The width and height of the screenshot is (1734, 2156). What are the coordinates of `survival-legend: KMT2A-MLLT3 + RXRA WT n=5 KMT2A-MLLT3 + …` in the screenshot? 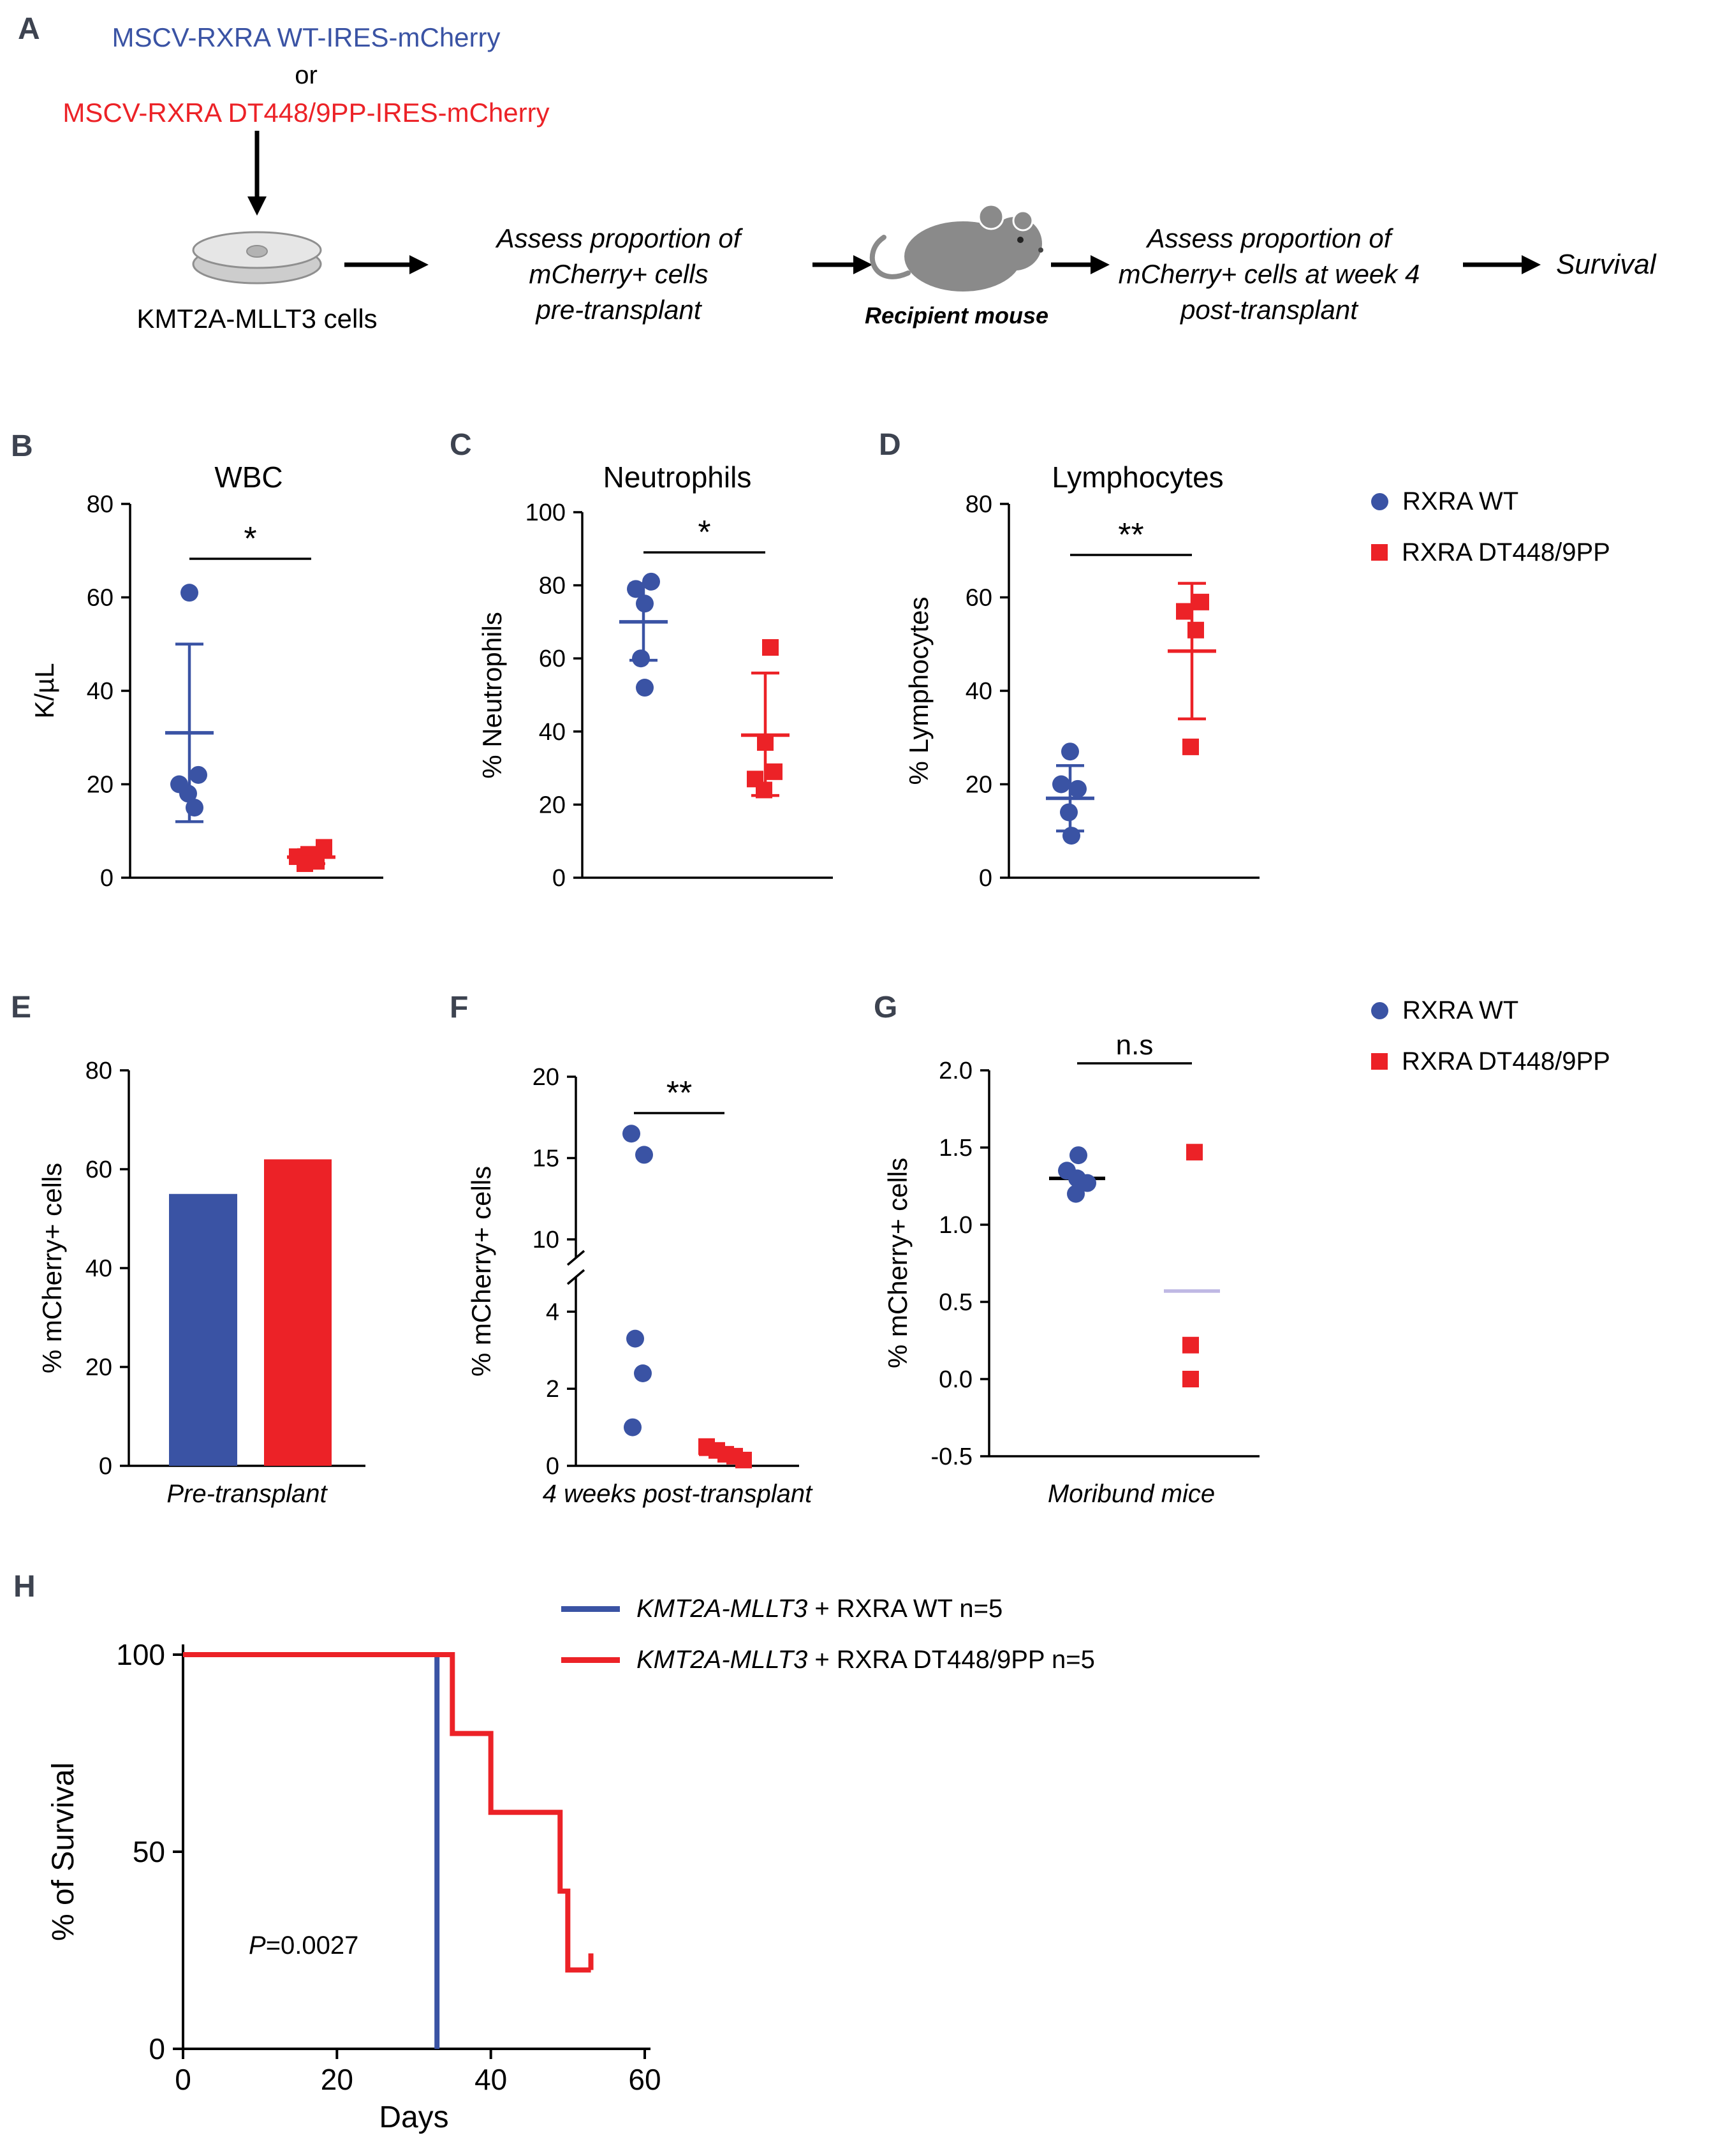 It's located at (828, 1641).